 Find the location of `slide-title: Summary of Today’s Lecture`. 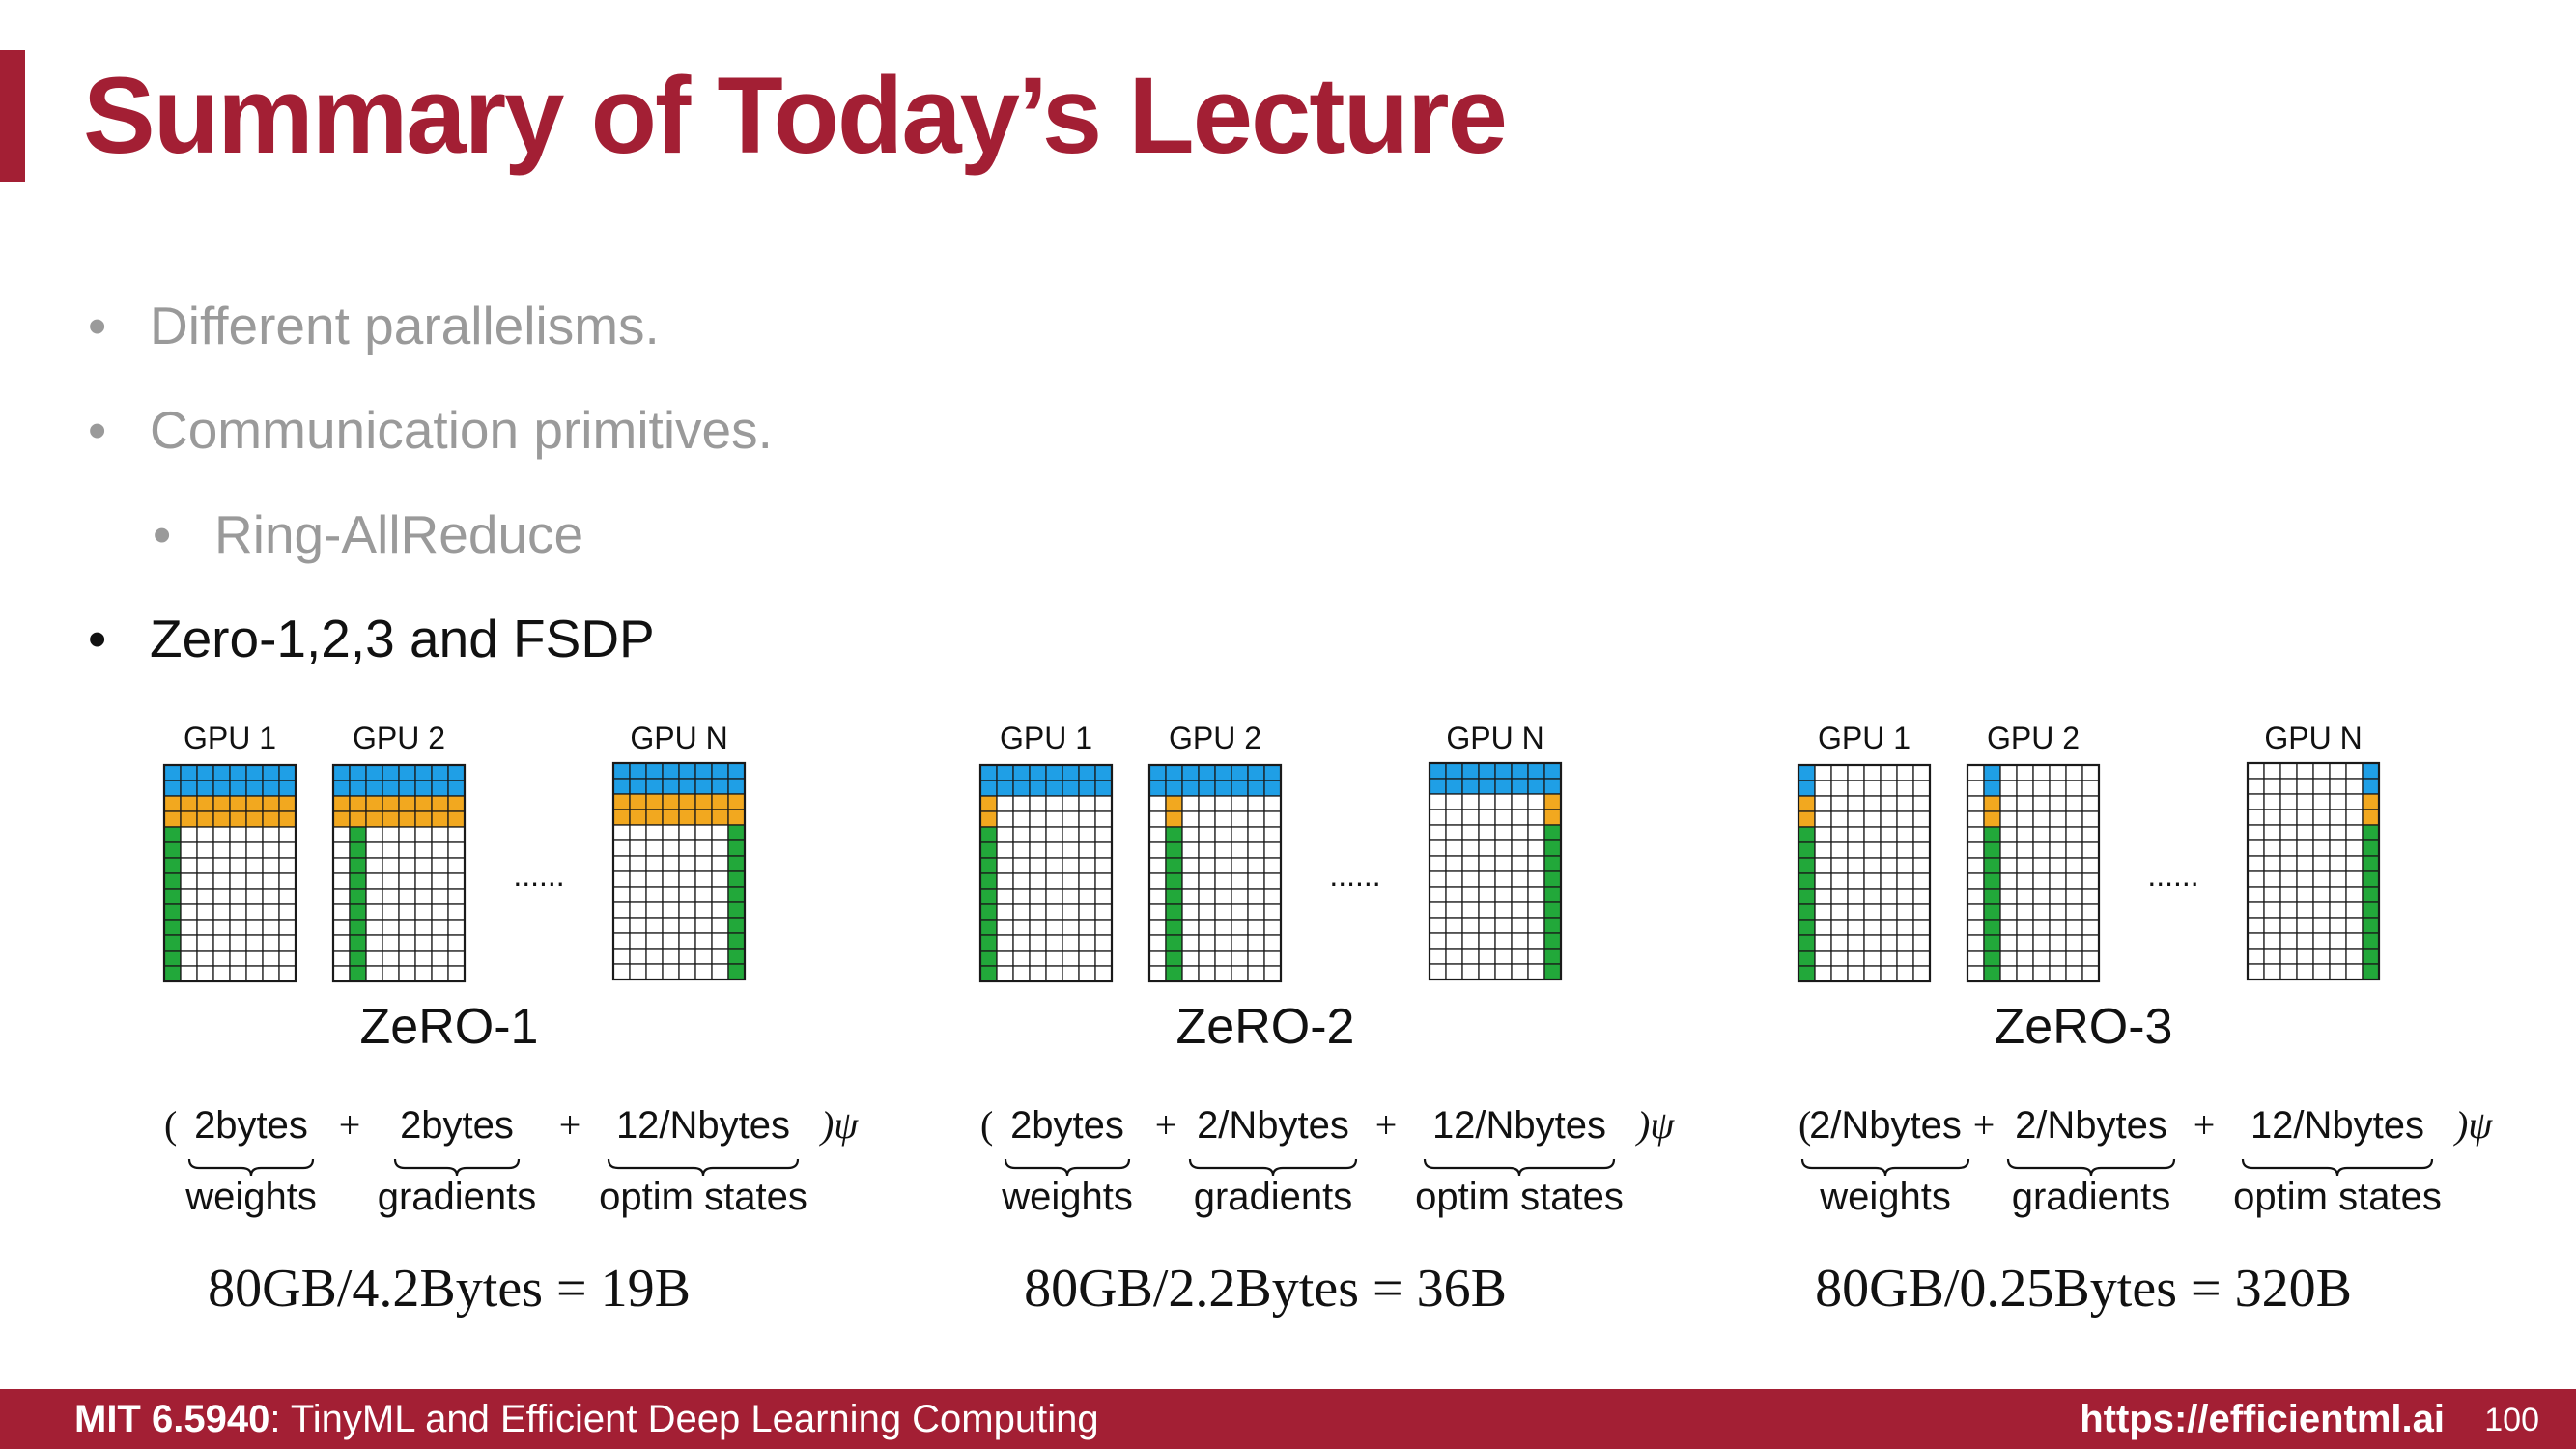

slide-title: Summary of Today’s Lecture is located at coordinates (795, 115).